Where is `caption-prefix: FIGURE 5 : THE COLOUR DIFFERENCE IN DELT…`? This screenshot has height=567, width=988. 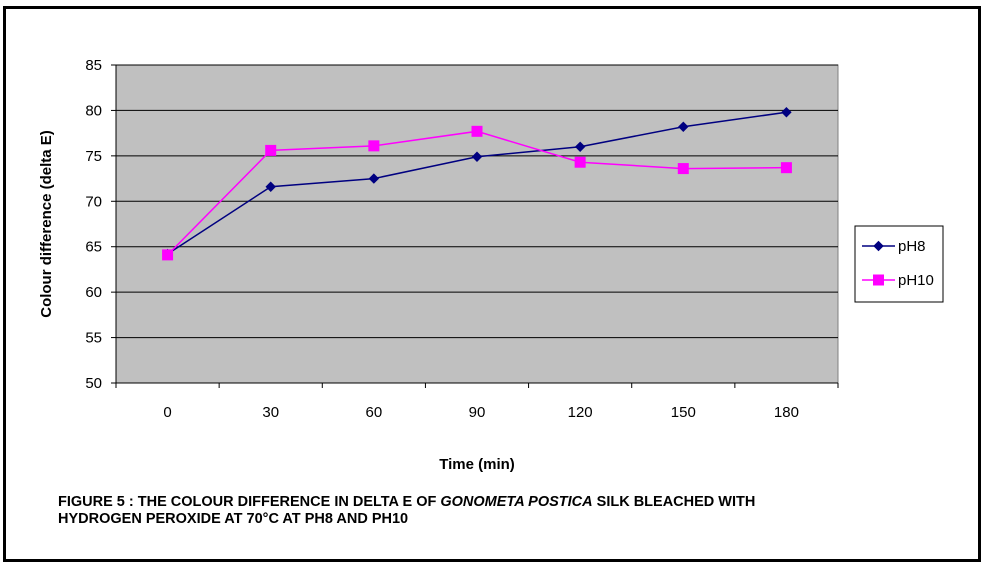 caption-prefix: FIGURE 5 : THE COLOUR DIFFERENCE IN DELT… is located at coordinates (249, 502).